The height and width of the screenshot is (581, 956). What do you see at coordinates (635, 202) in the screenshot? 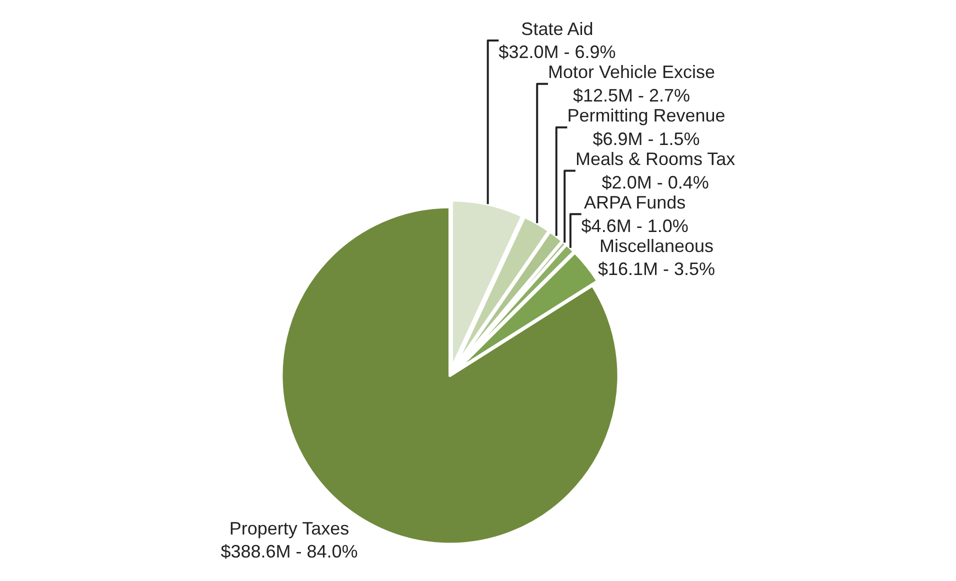
I see `slice-label: ARPA Funds` at bounding box center [635, 202].